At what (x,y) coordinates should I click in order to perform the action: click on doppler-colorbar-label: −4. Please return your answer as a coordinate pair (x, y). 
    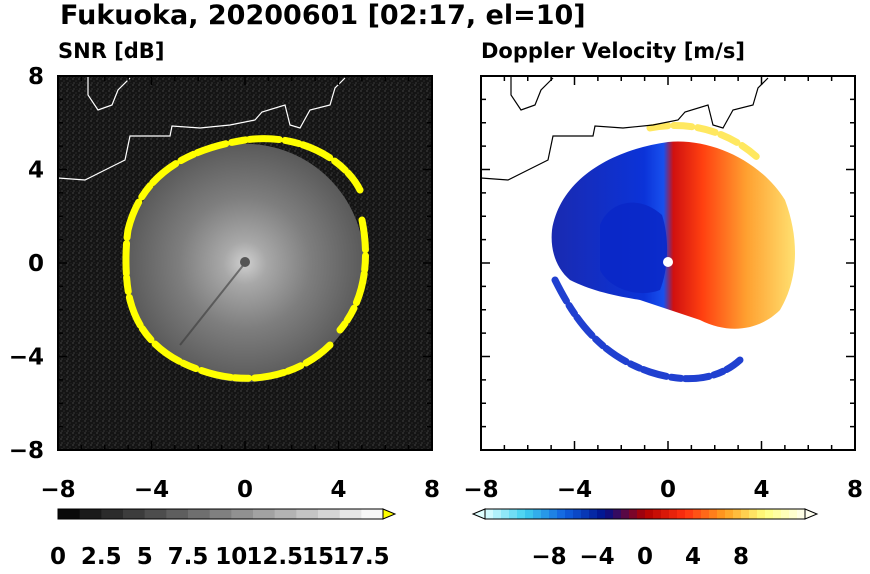
    Looking at the image, I should click on (596, 557).